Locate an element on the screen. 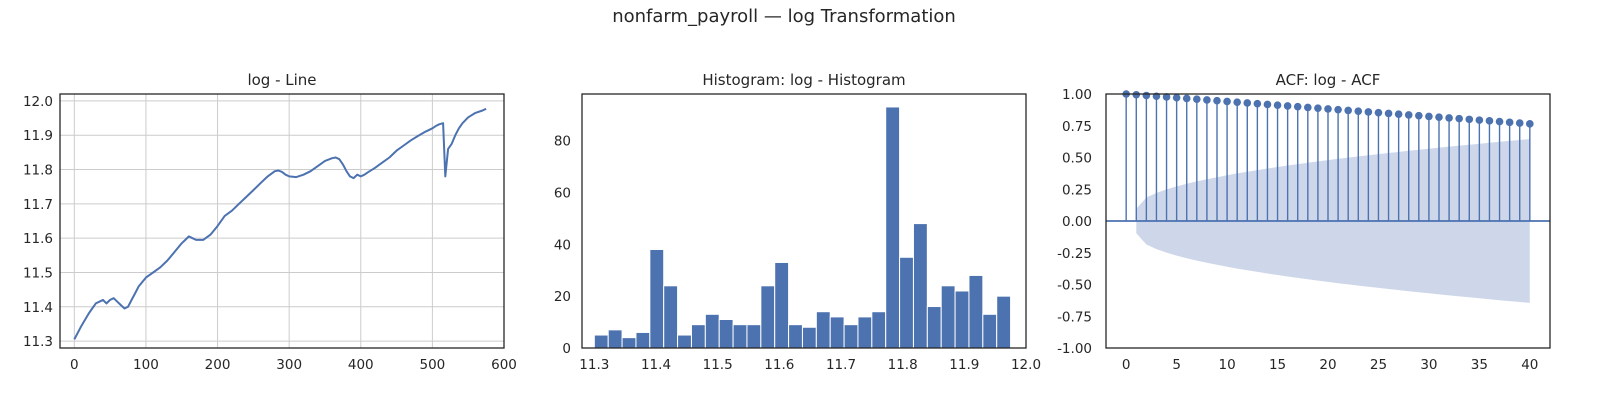 This screenshot has width=1600, height=400. histogram-y-tick-label: 80 is located at coordinates (562, 142).